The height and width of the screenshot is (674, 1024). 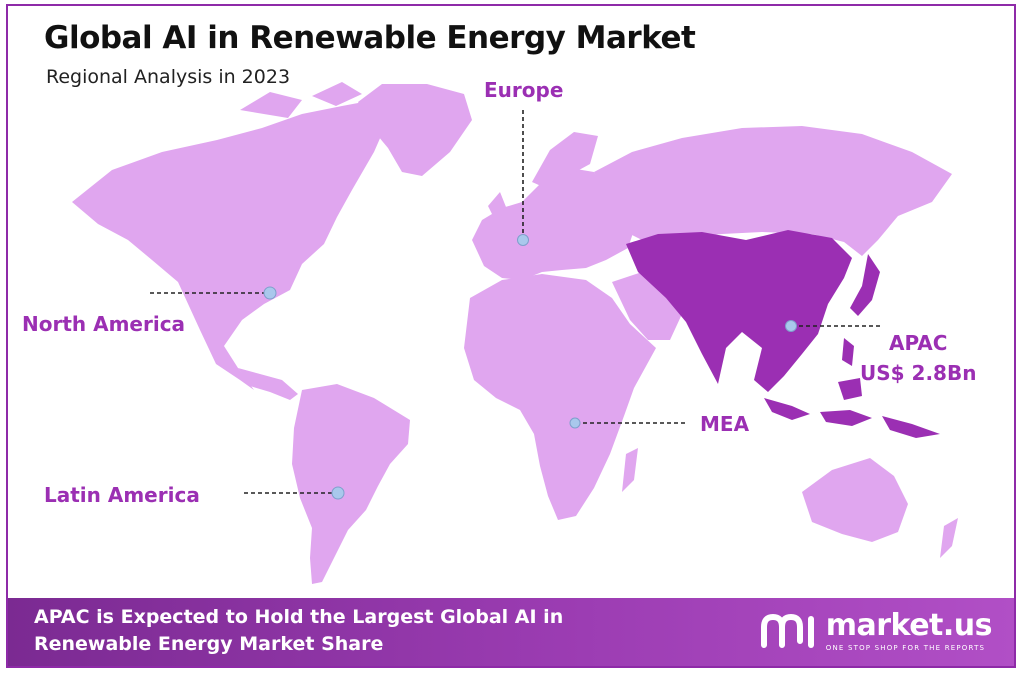 What do you see at coordinates (415, 130) in the screenshot?
I see `greenland` at bounding box center [415, 130].